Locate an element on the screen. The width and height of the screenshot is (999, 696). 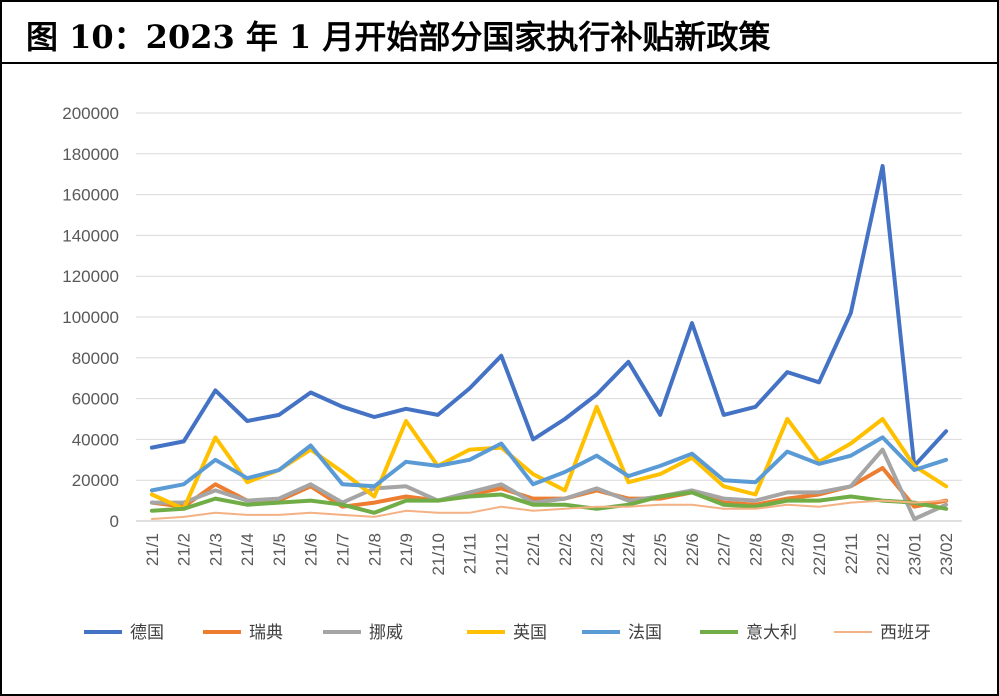
x-tick-label: 22/11 is located at coordinates (851, 553).